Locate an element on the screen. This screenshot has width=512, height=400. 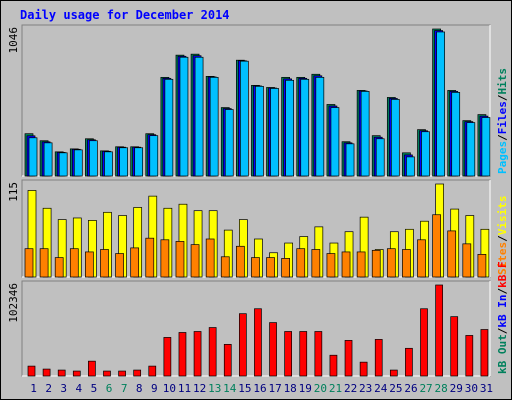
x-tick-label: 28 is located at coordinates (441, 388).